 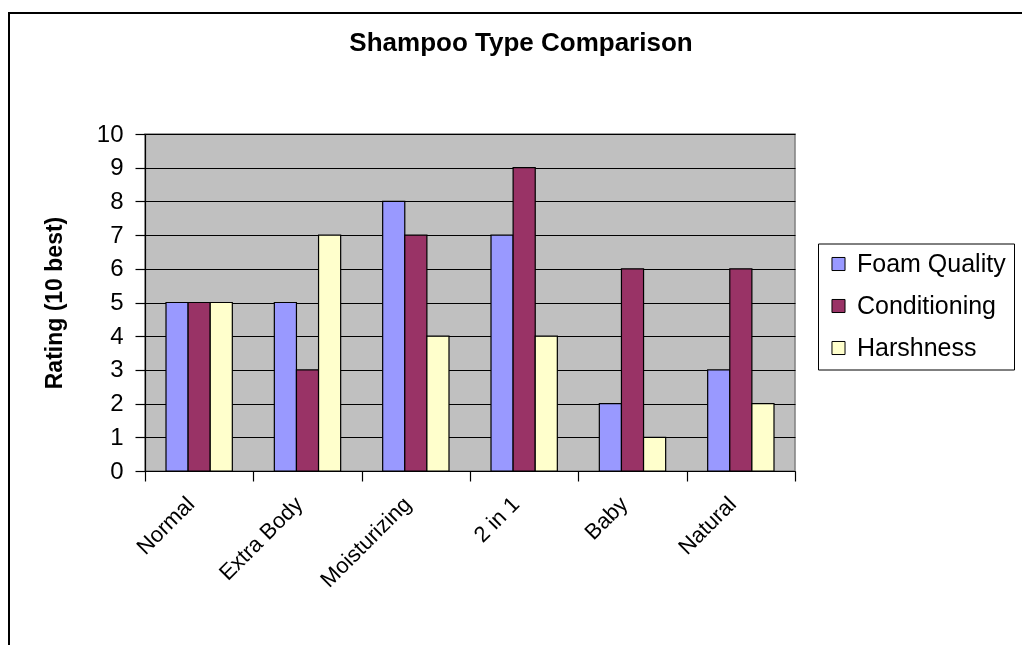 I want to click on y-tick-label: 8, so click(x=117, y=200).